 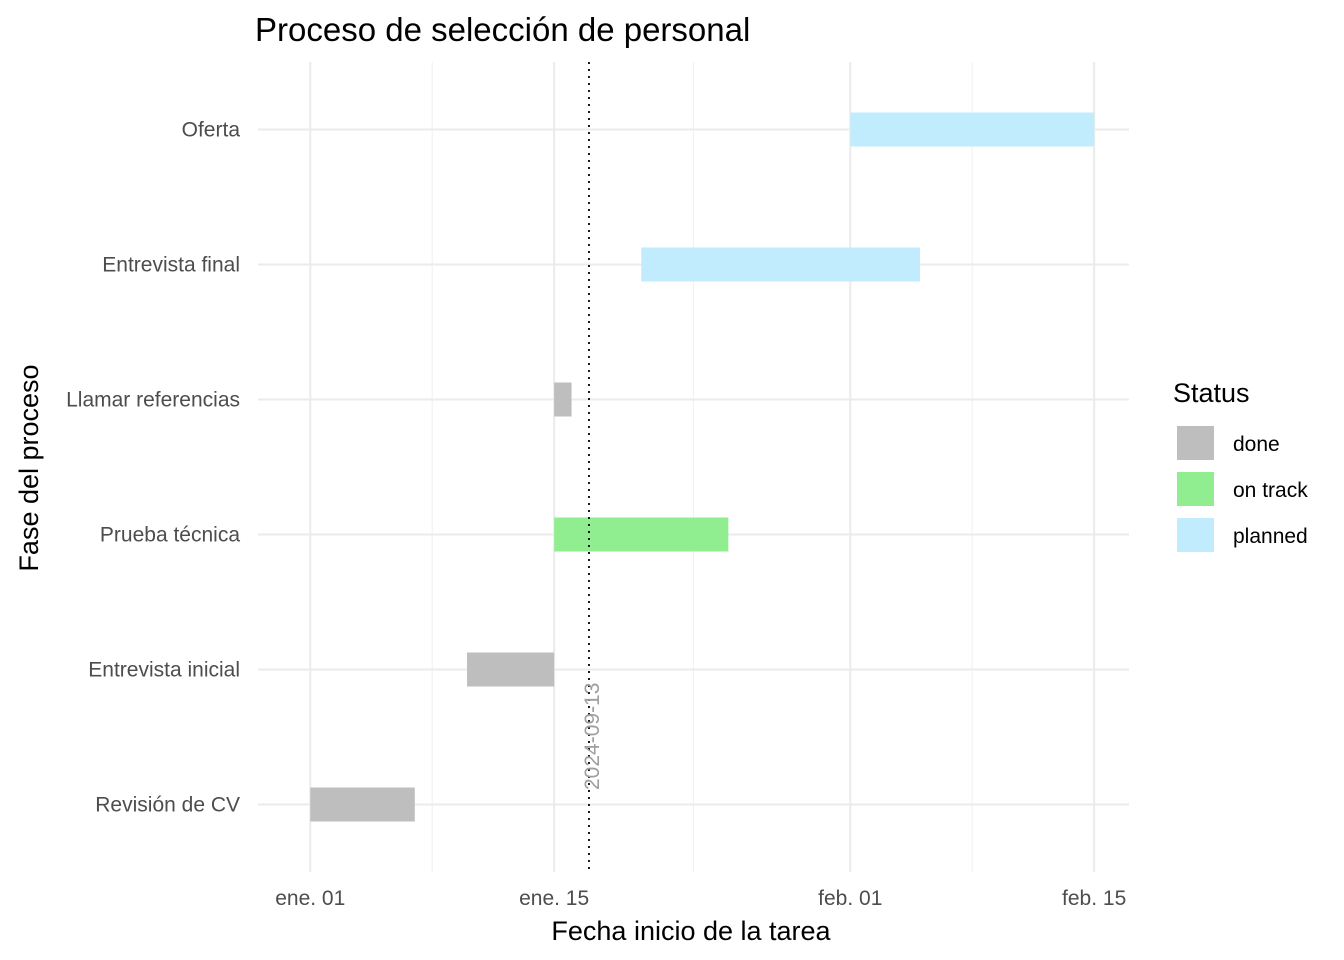 I want to click on legend-label: on track, so click(x=1270, y=490).